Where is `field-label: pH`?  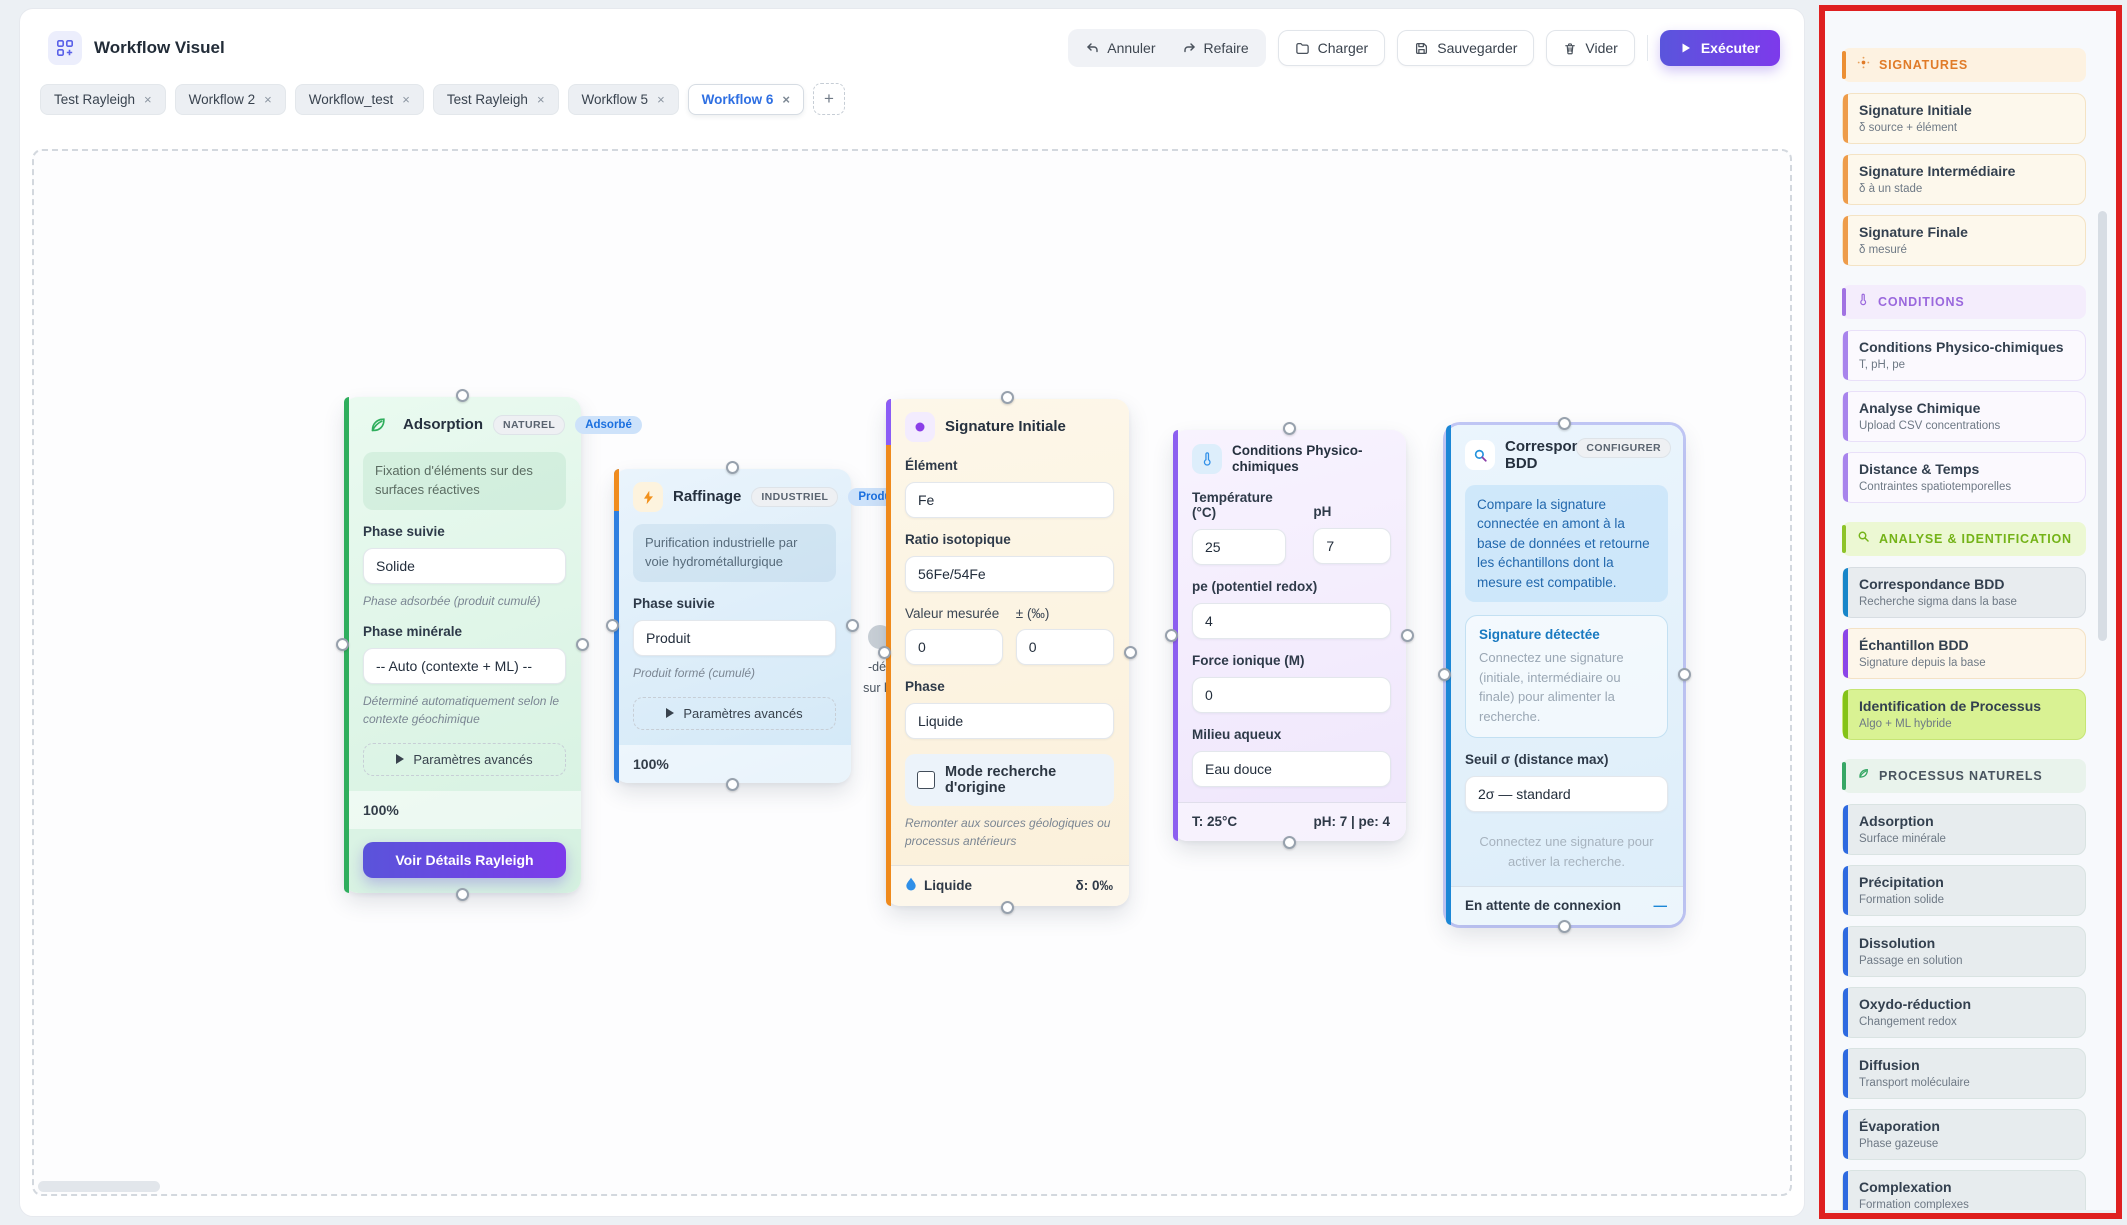
field-label: pH is located at coordinates (1322, 512).